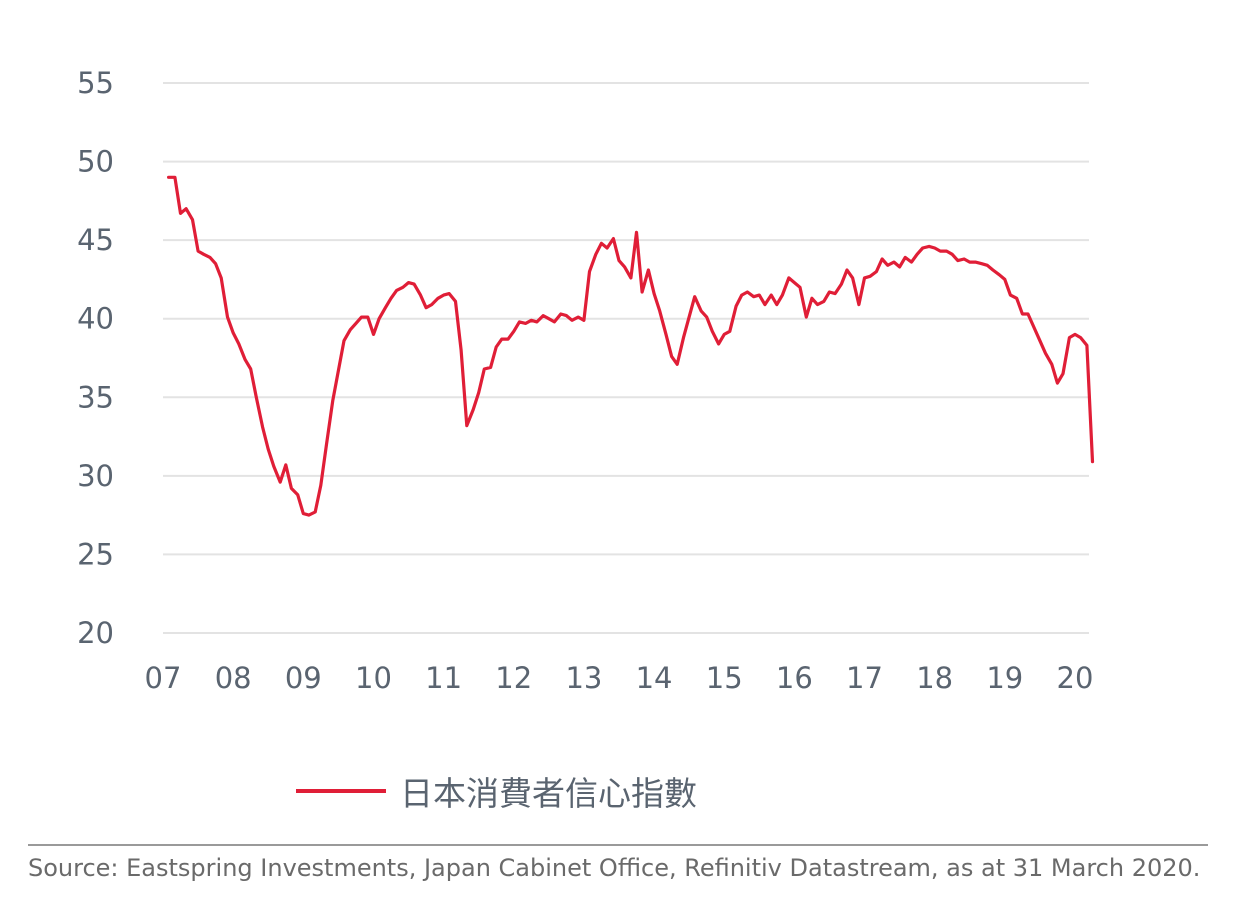  Describe the element at coordinates (443, 678) in the screenshot. I see `x-tick-label: 11` at that location.